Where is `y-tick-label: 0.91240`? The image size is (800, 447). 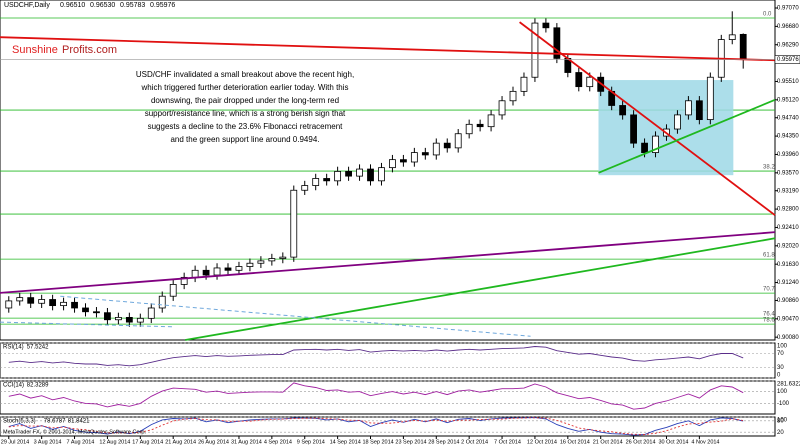 y-tick-label: 0.91240 is located at coordinates (788, 283).